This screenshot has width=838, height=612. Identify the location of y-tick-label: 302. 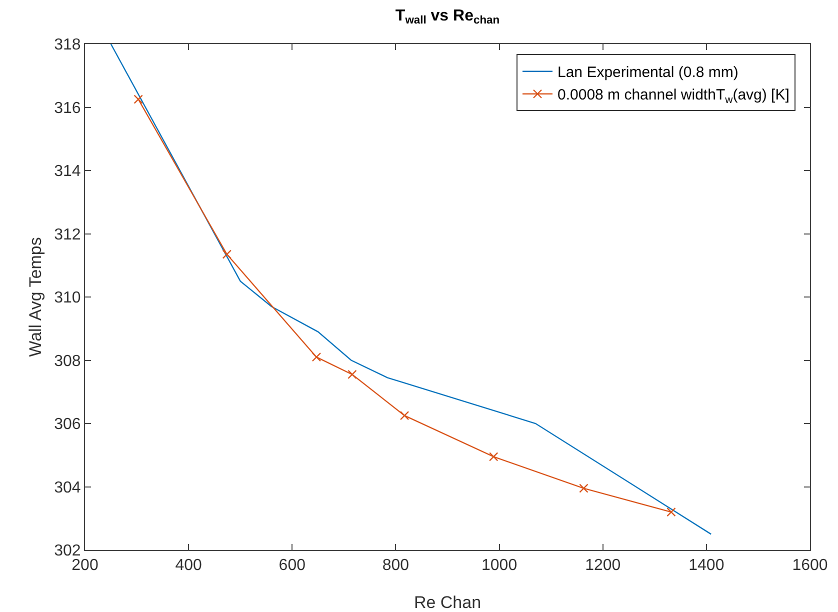
(67, 551).